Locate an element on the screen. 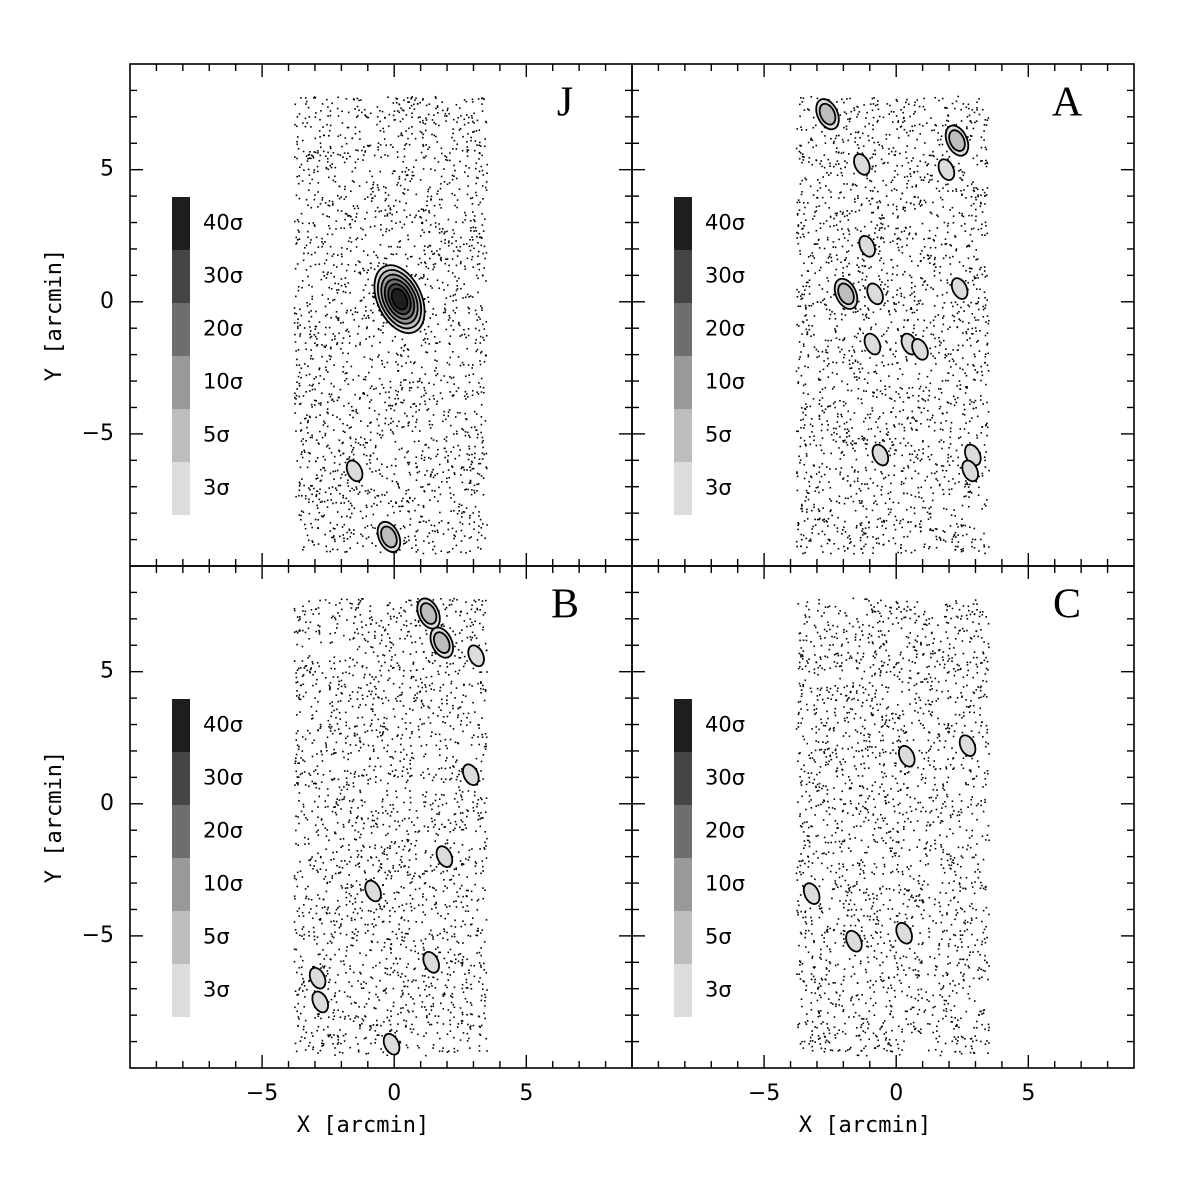 The image size is (1195, 1195). legend-swatch is located at coordinates (683, 435).